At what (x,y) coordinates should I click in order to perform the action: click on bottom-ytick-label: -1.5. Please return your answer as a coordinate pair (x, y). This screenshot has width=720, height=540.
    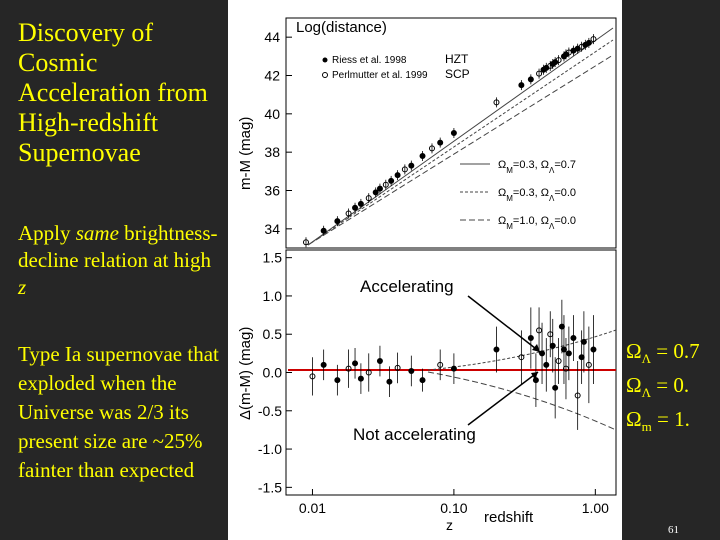
    Looking at the image, I should click on (270, 487).